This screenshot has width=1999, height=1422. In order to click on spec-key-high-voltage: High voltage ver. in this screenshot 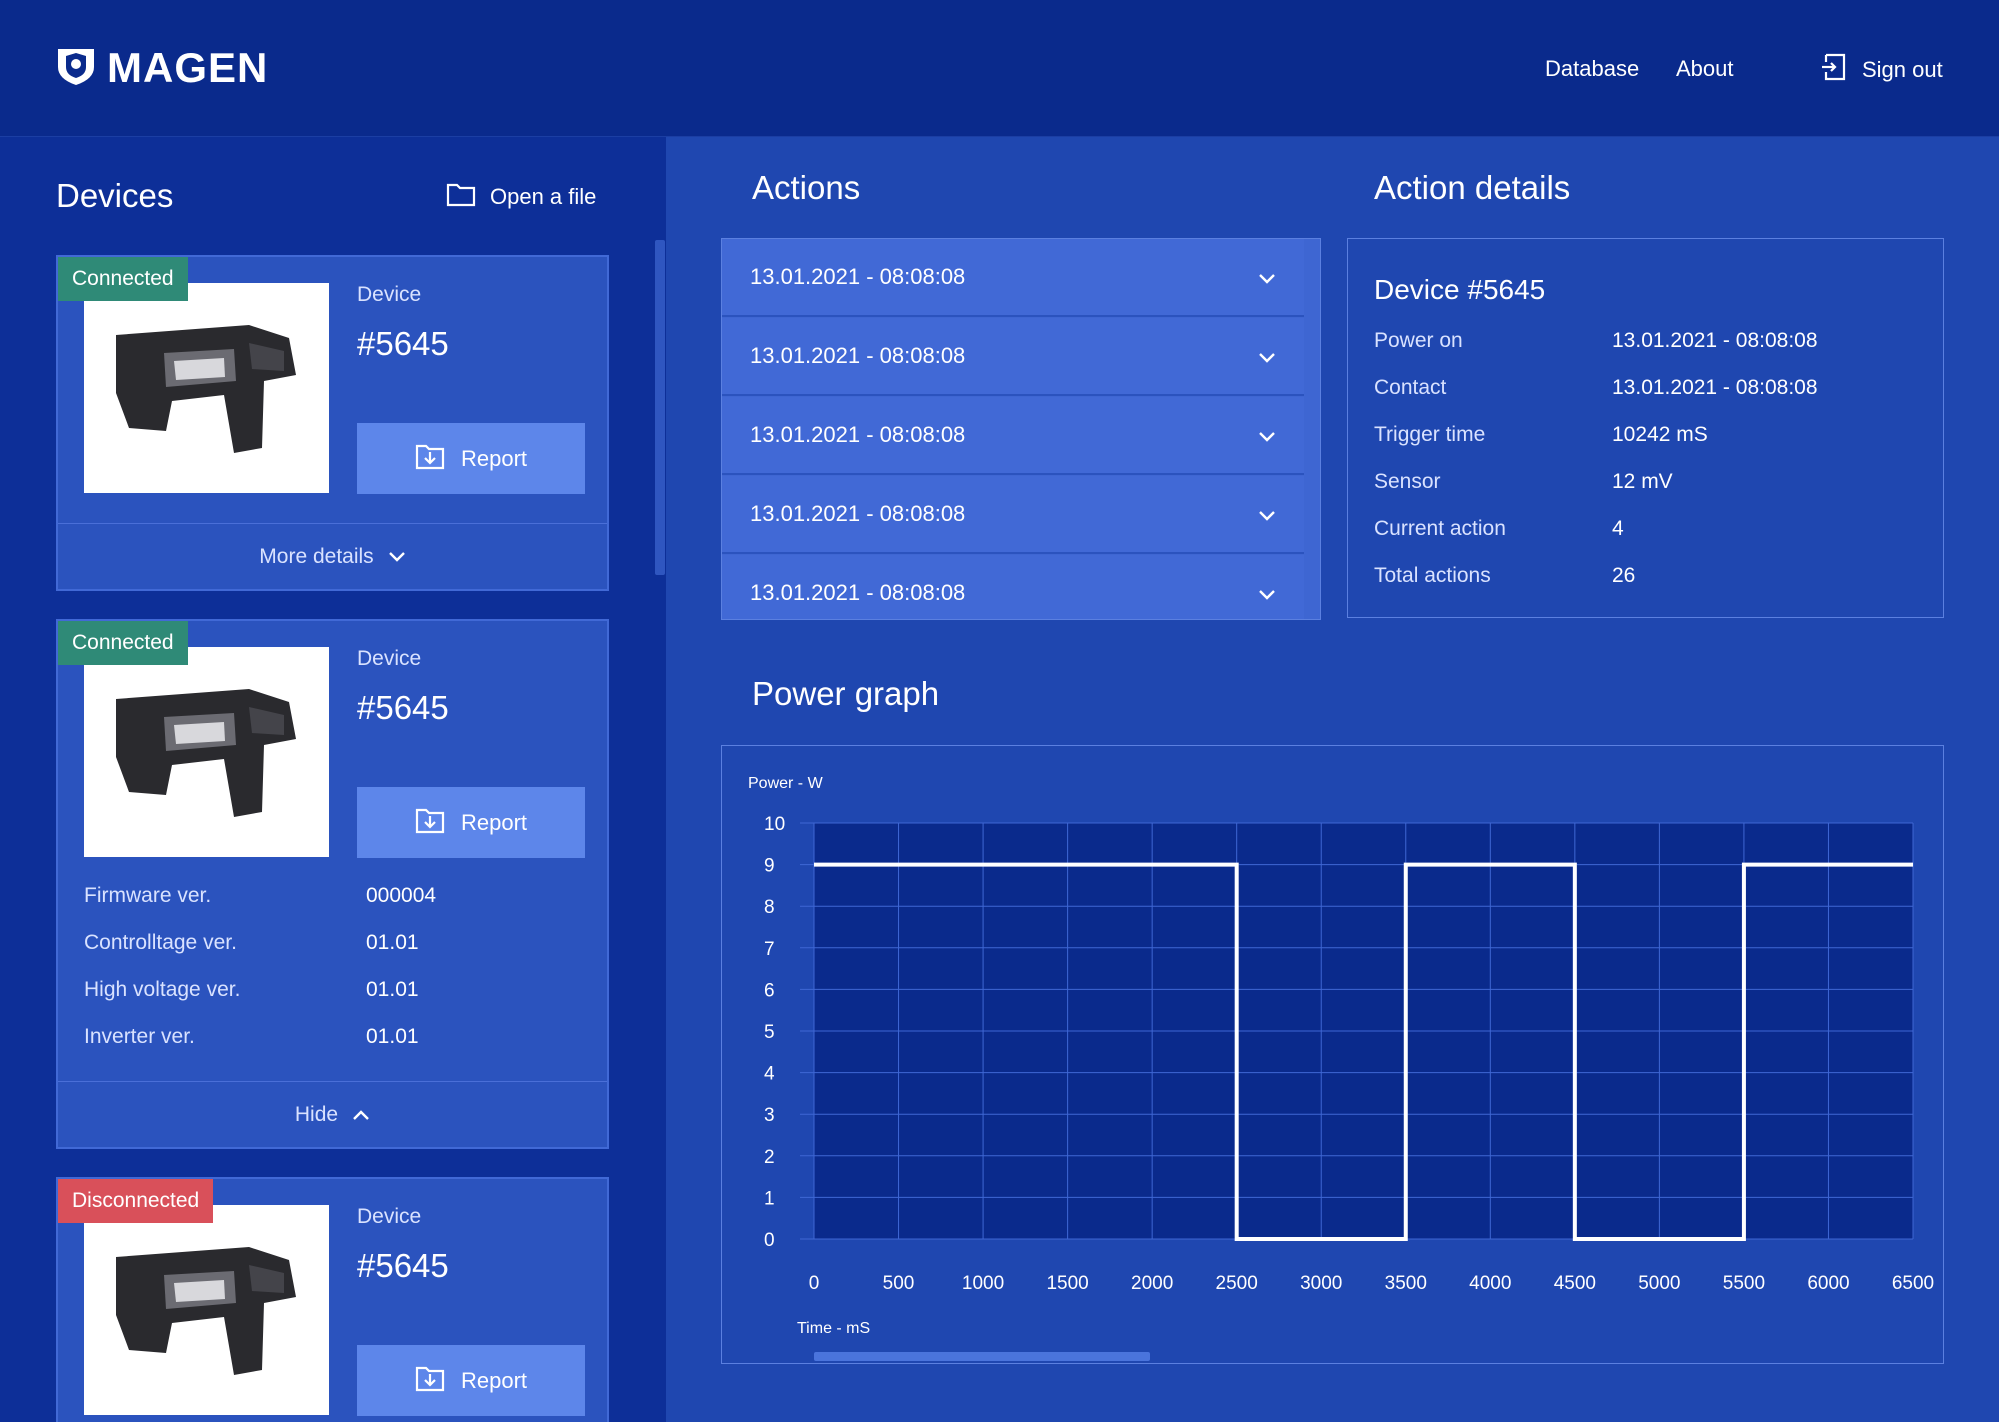, I will do `click(162, 989)`.